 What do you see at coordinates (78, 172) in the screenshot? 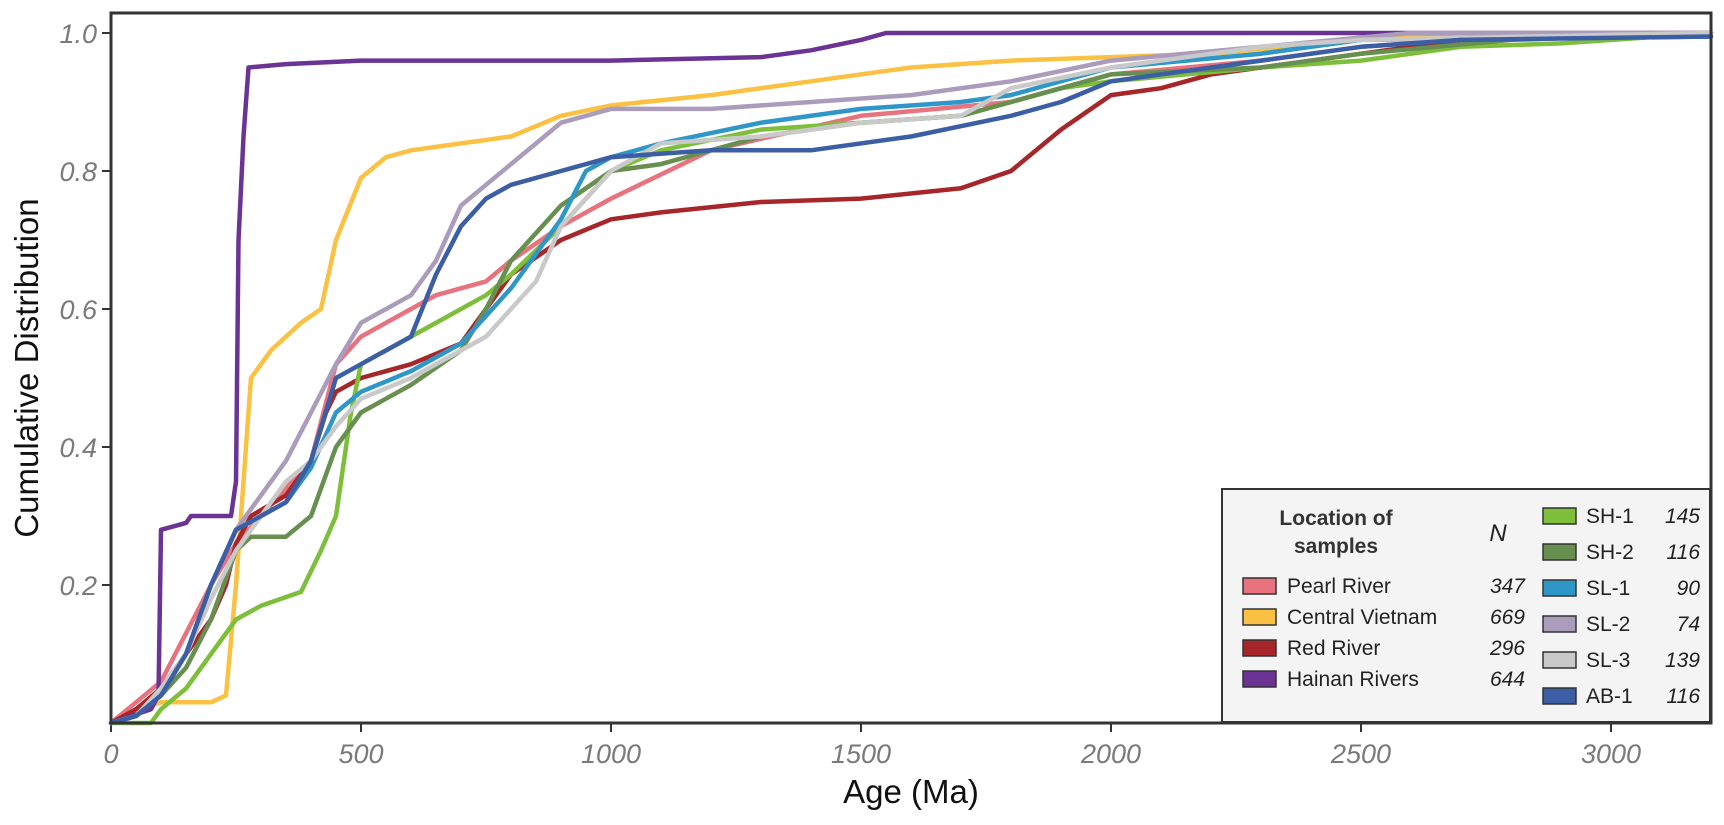
I see `y-tick-label: 0.8` at bounding box center [78, 172].